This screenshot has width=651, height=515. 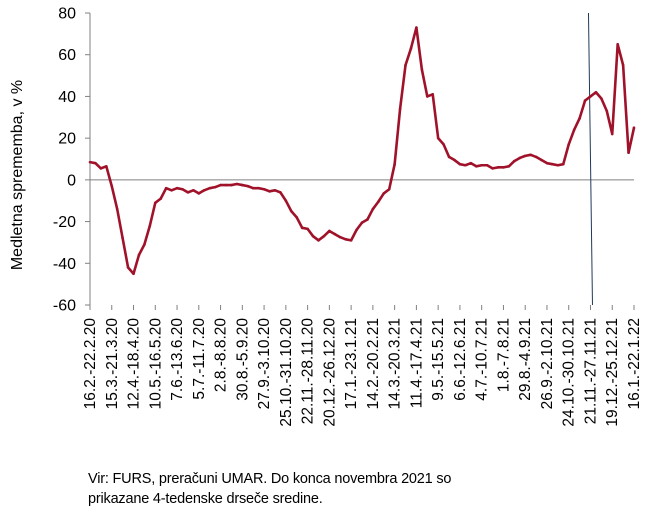 I want to click on x-tick-label: 21.11.-27.11.21, so click(x=590, y=371).